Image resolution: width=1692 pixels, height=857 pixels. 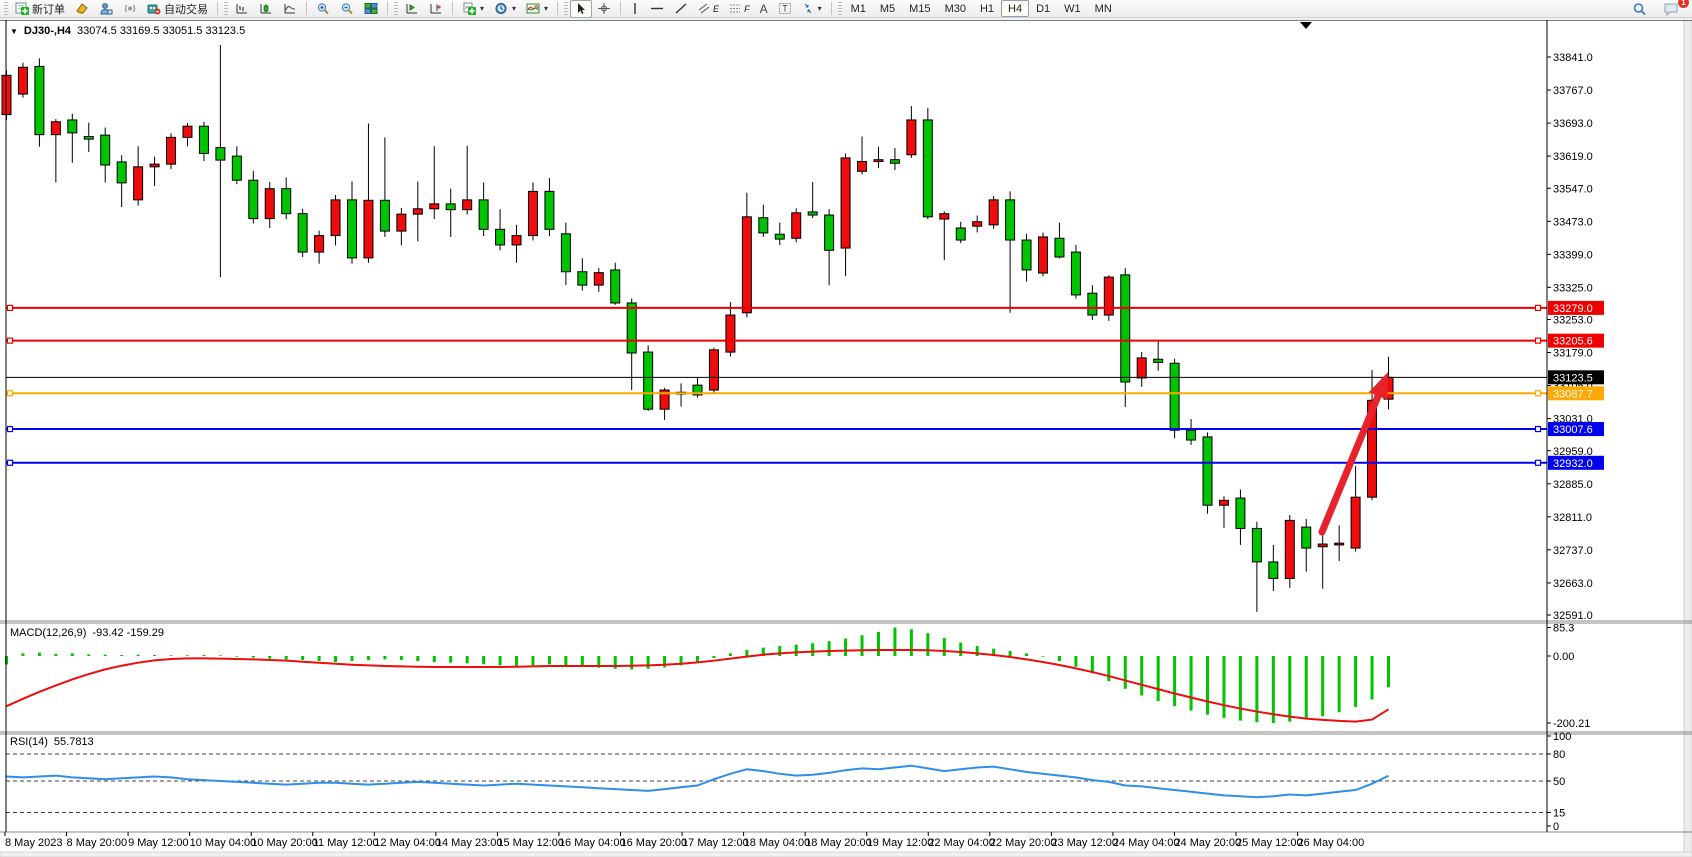 What do you see at coordinates (819, 8) in the screenshot?
I see `arrows-dropdown-arrow: ▾` at bounding box center [819, 8].